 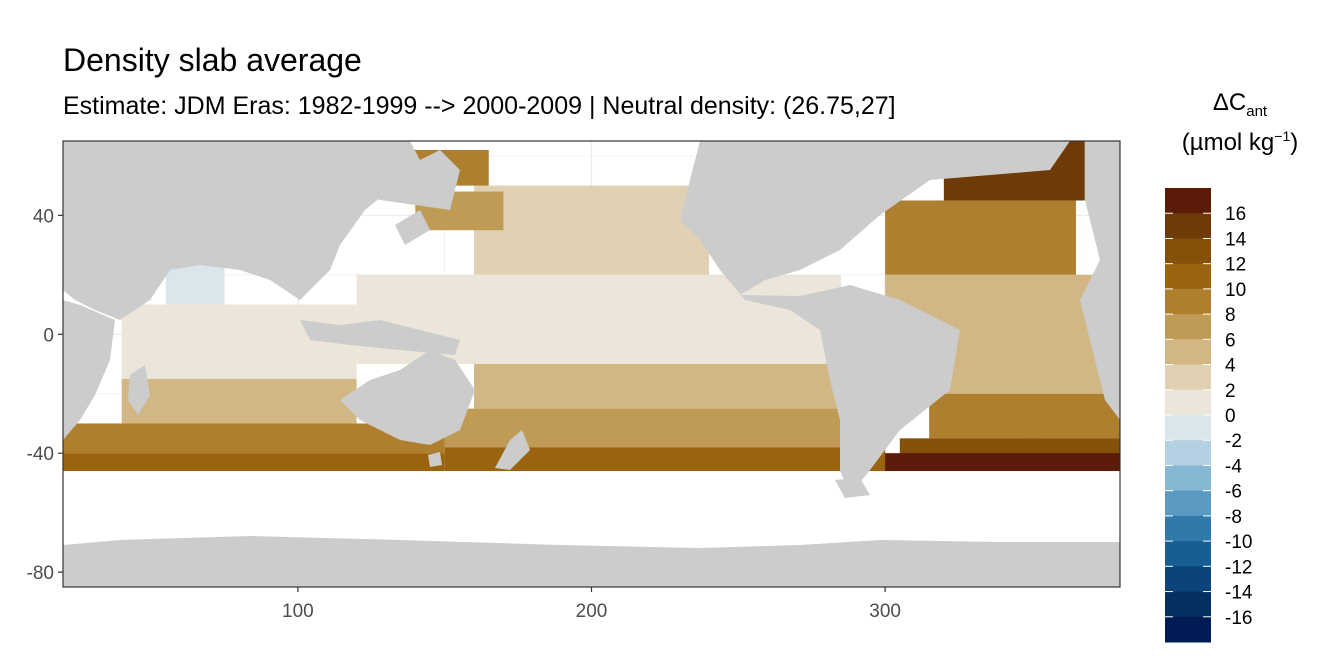 I want to click on legend: 16 14 12 10 8 6 4 2 0 -2 -4 -6 -8 -10 -12 -14 -16, so click(x=1209, y=415).